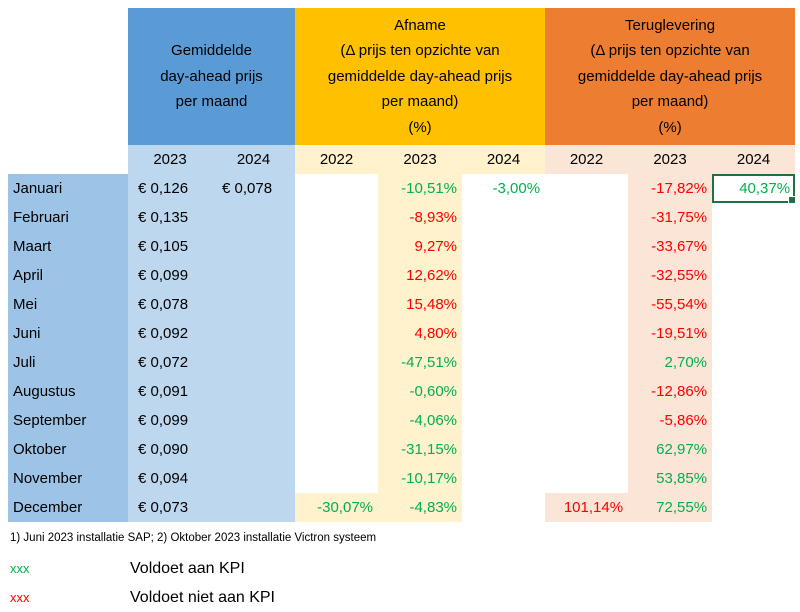 This screenshot has height=612, width=800. What do you see at coordinates (68, 275) in the screenshot?
I see `row-month-label: April` at bounding box center [68, 275].